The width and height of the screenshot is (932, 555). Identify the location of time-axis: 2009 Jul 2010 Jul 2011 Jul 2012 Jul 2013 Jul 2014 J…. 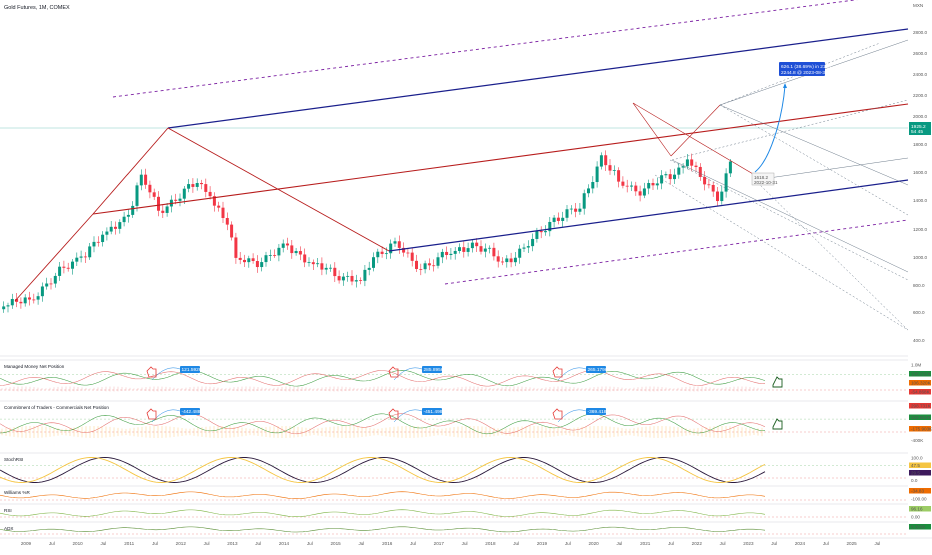
(466, 541).